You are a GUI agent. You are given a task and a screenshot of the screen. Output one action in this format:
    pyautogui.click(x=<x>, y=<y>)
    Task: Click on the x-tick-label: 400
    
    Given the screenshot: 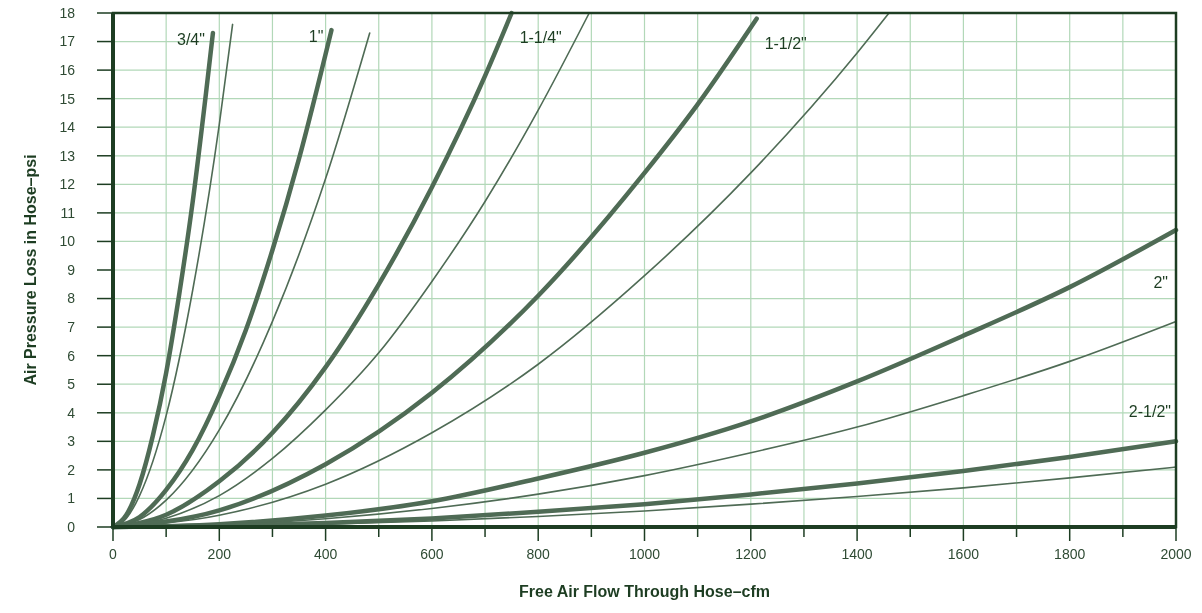 What is the action you would take?
    pyautogui.click(x=325, y=554)
    